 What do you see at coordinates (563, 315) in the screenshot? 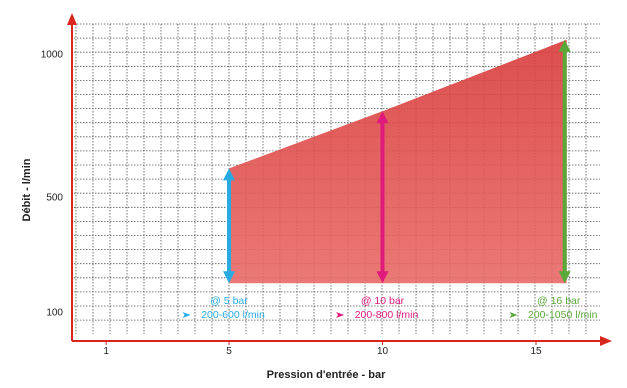
I see `annotation-flow: 200-1050 l/min` at bounding box center [563, 315].